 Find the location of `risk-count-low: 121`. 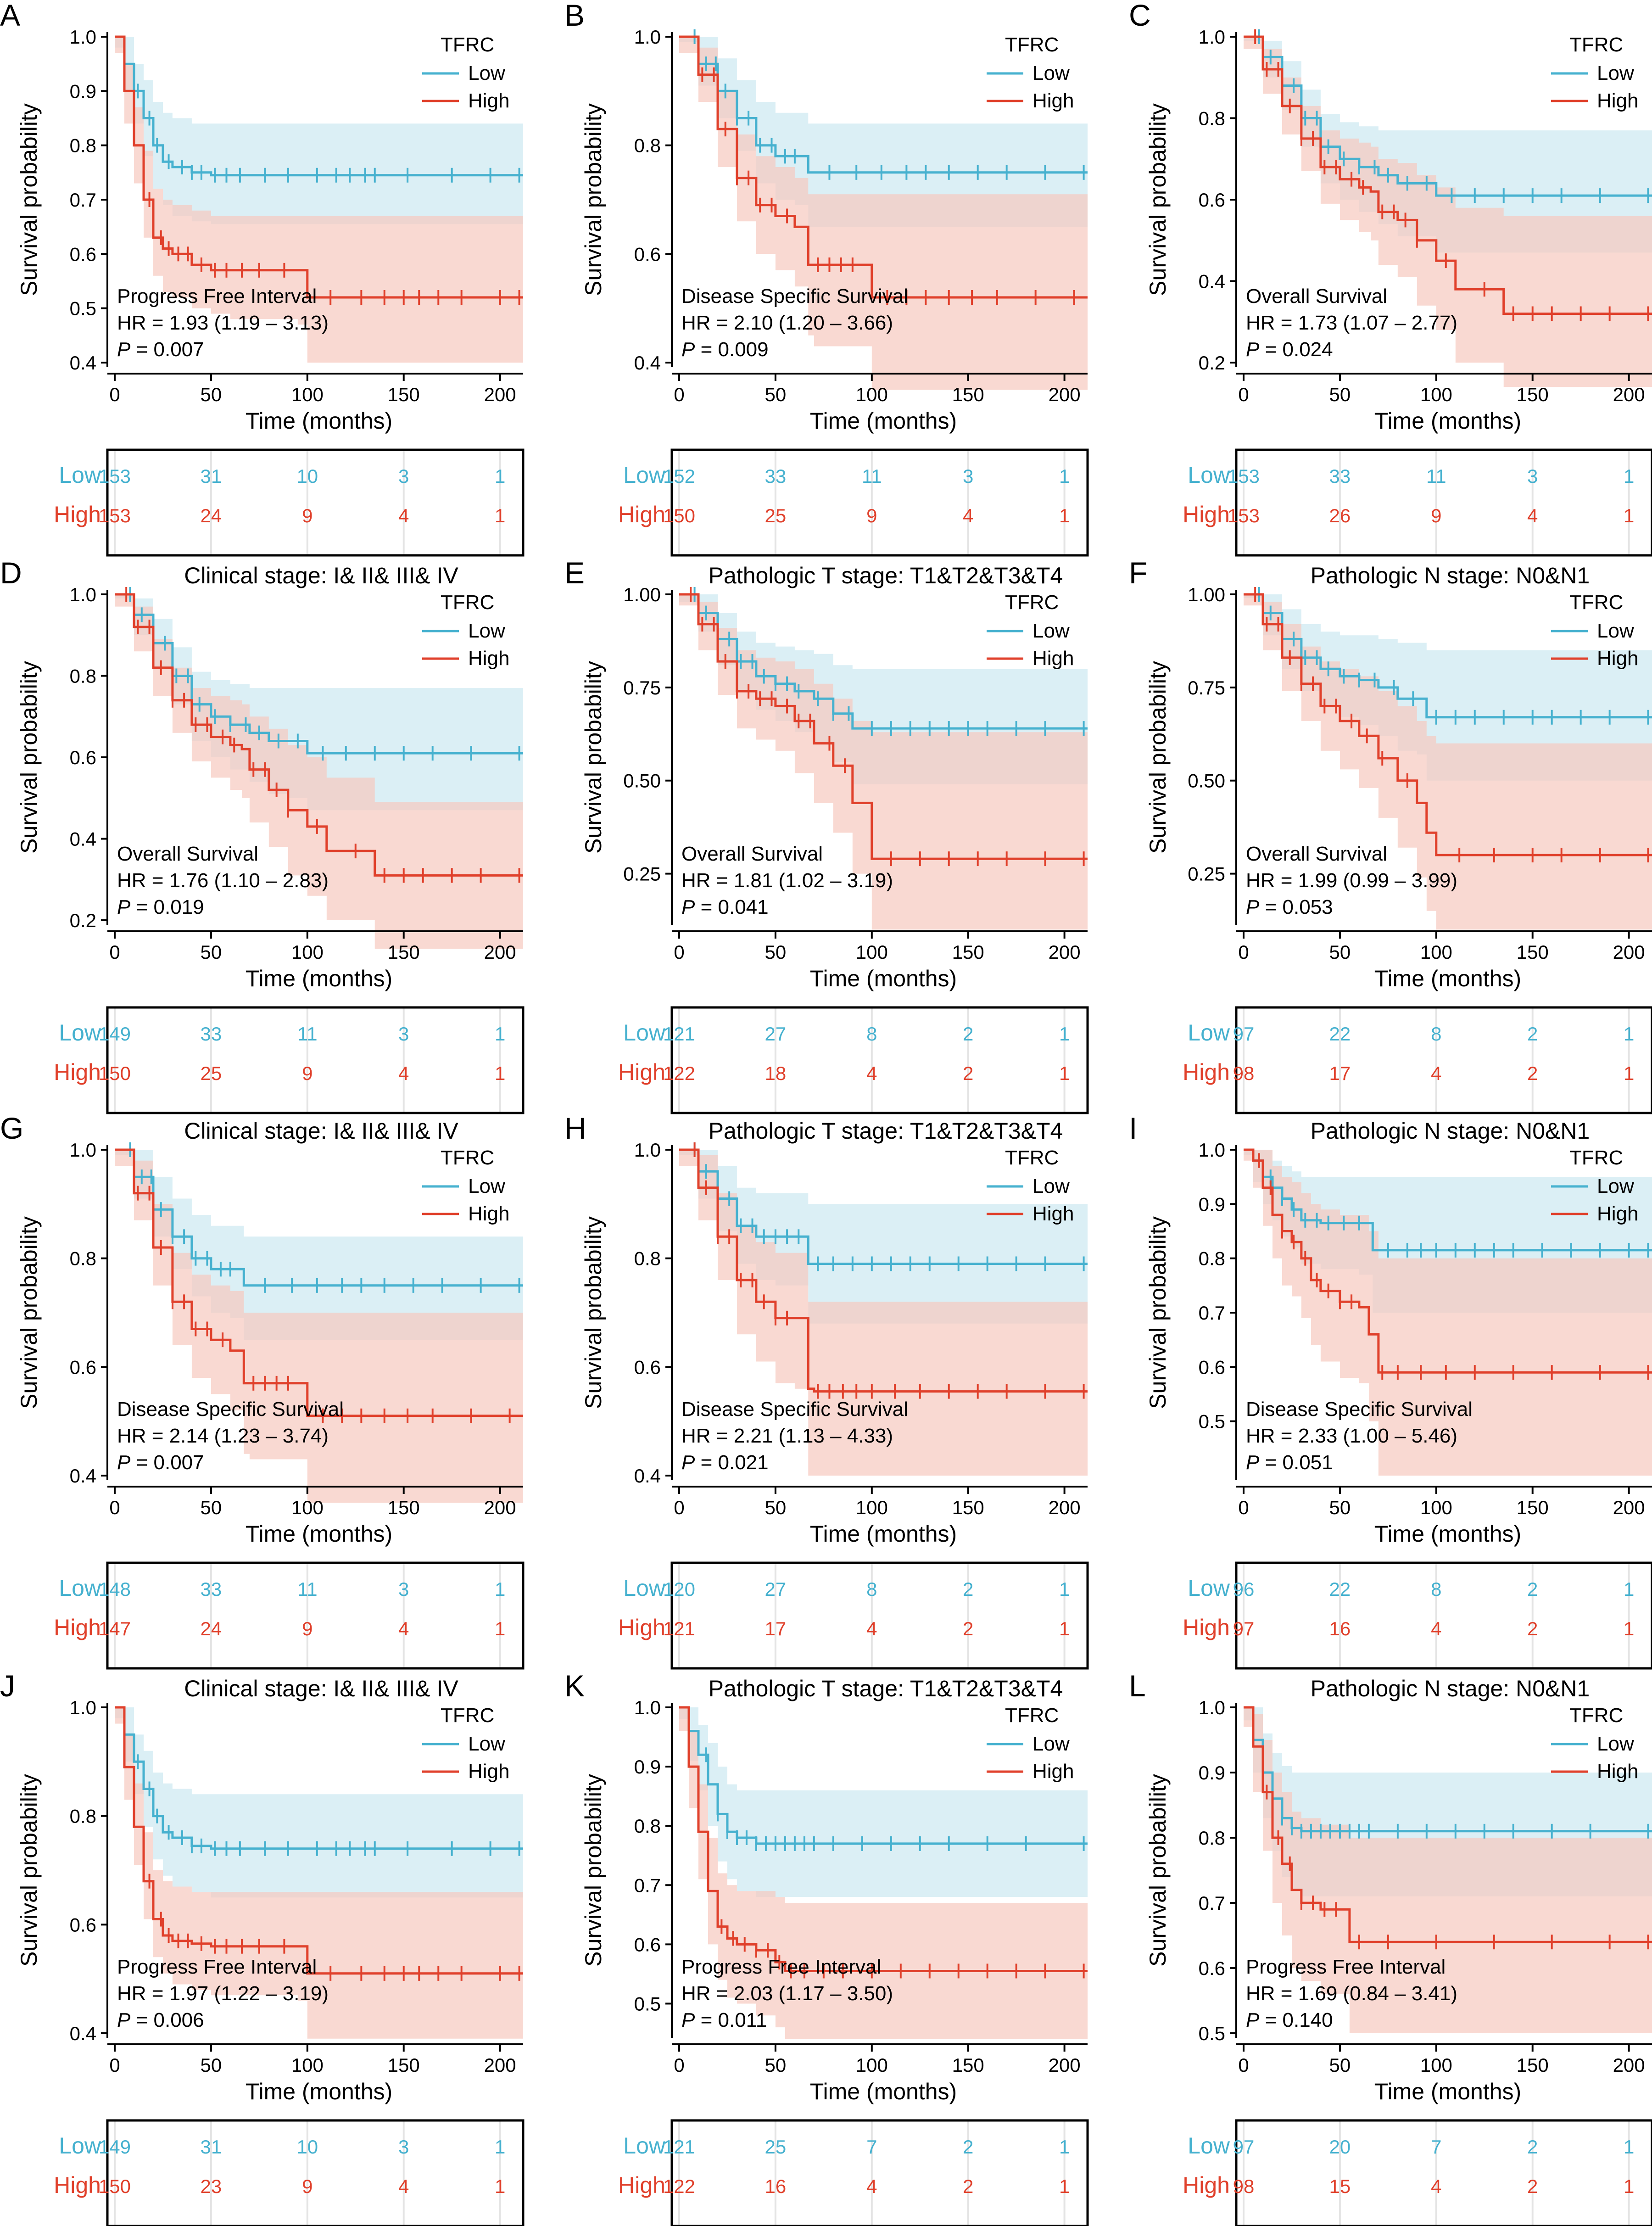

risk-count-low: 121 is located at coordinates (679, 2147).